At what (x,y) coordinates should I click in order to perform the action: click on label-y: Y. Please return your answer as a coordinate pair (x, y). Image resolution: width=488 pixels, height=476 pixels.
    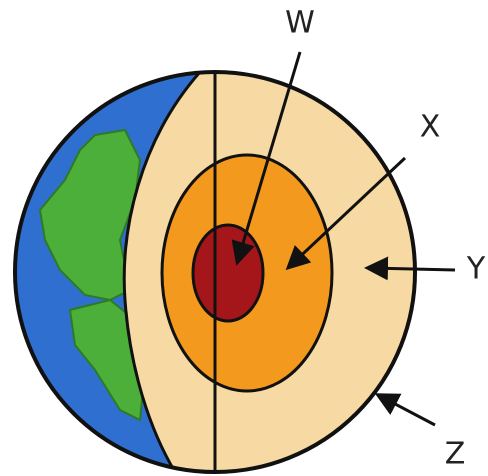
    Looking at the image, I should click on (476, 269).